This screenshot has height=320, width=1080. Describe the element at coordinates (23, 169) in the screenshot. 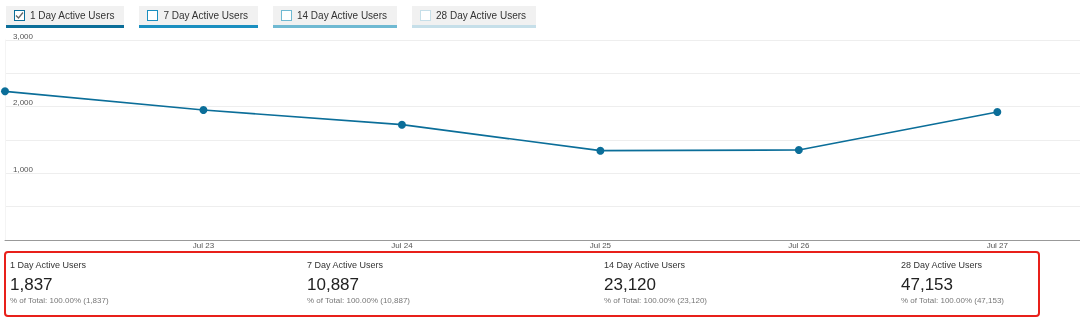

I see `y-tick-label: 1,000` at that location.